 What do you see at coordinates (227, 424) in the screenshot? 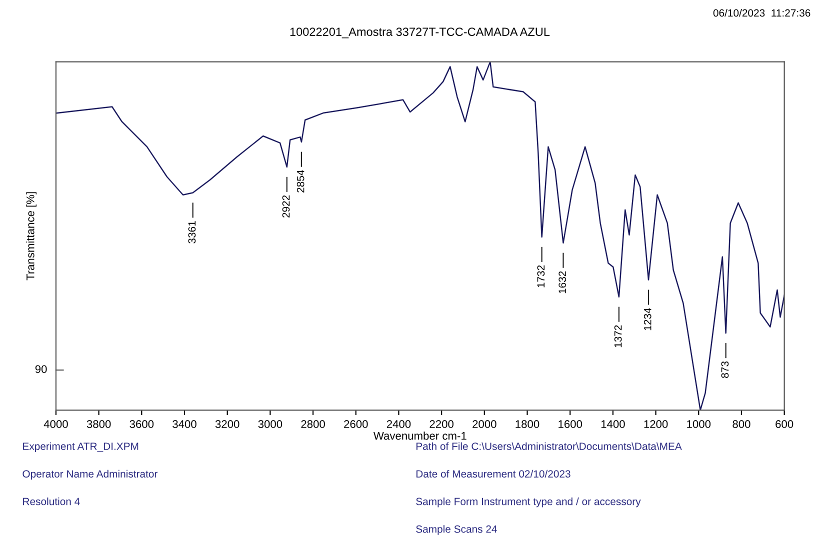
I see `x-tick-label: 3200` at bounding box center [227, 424].